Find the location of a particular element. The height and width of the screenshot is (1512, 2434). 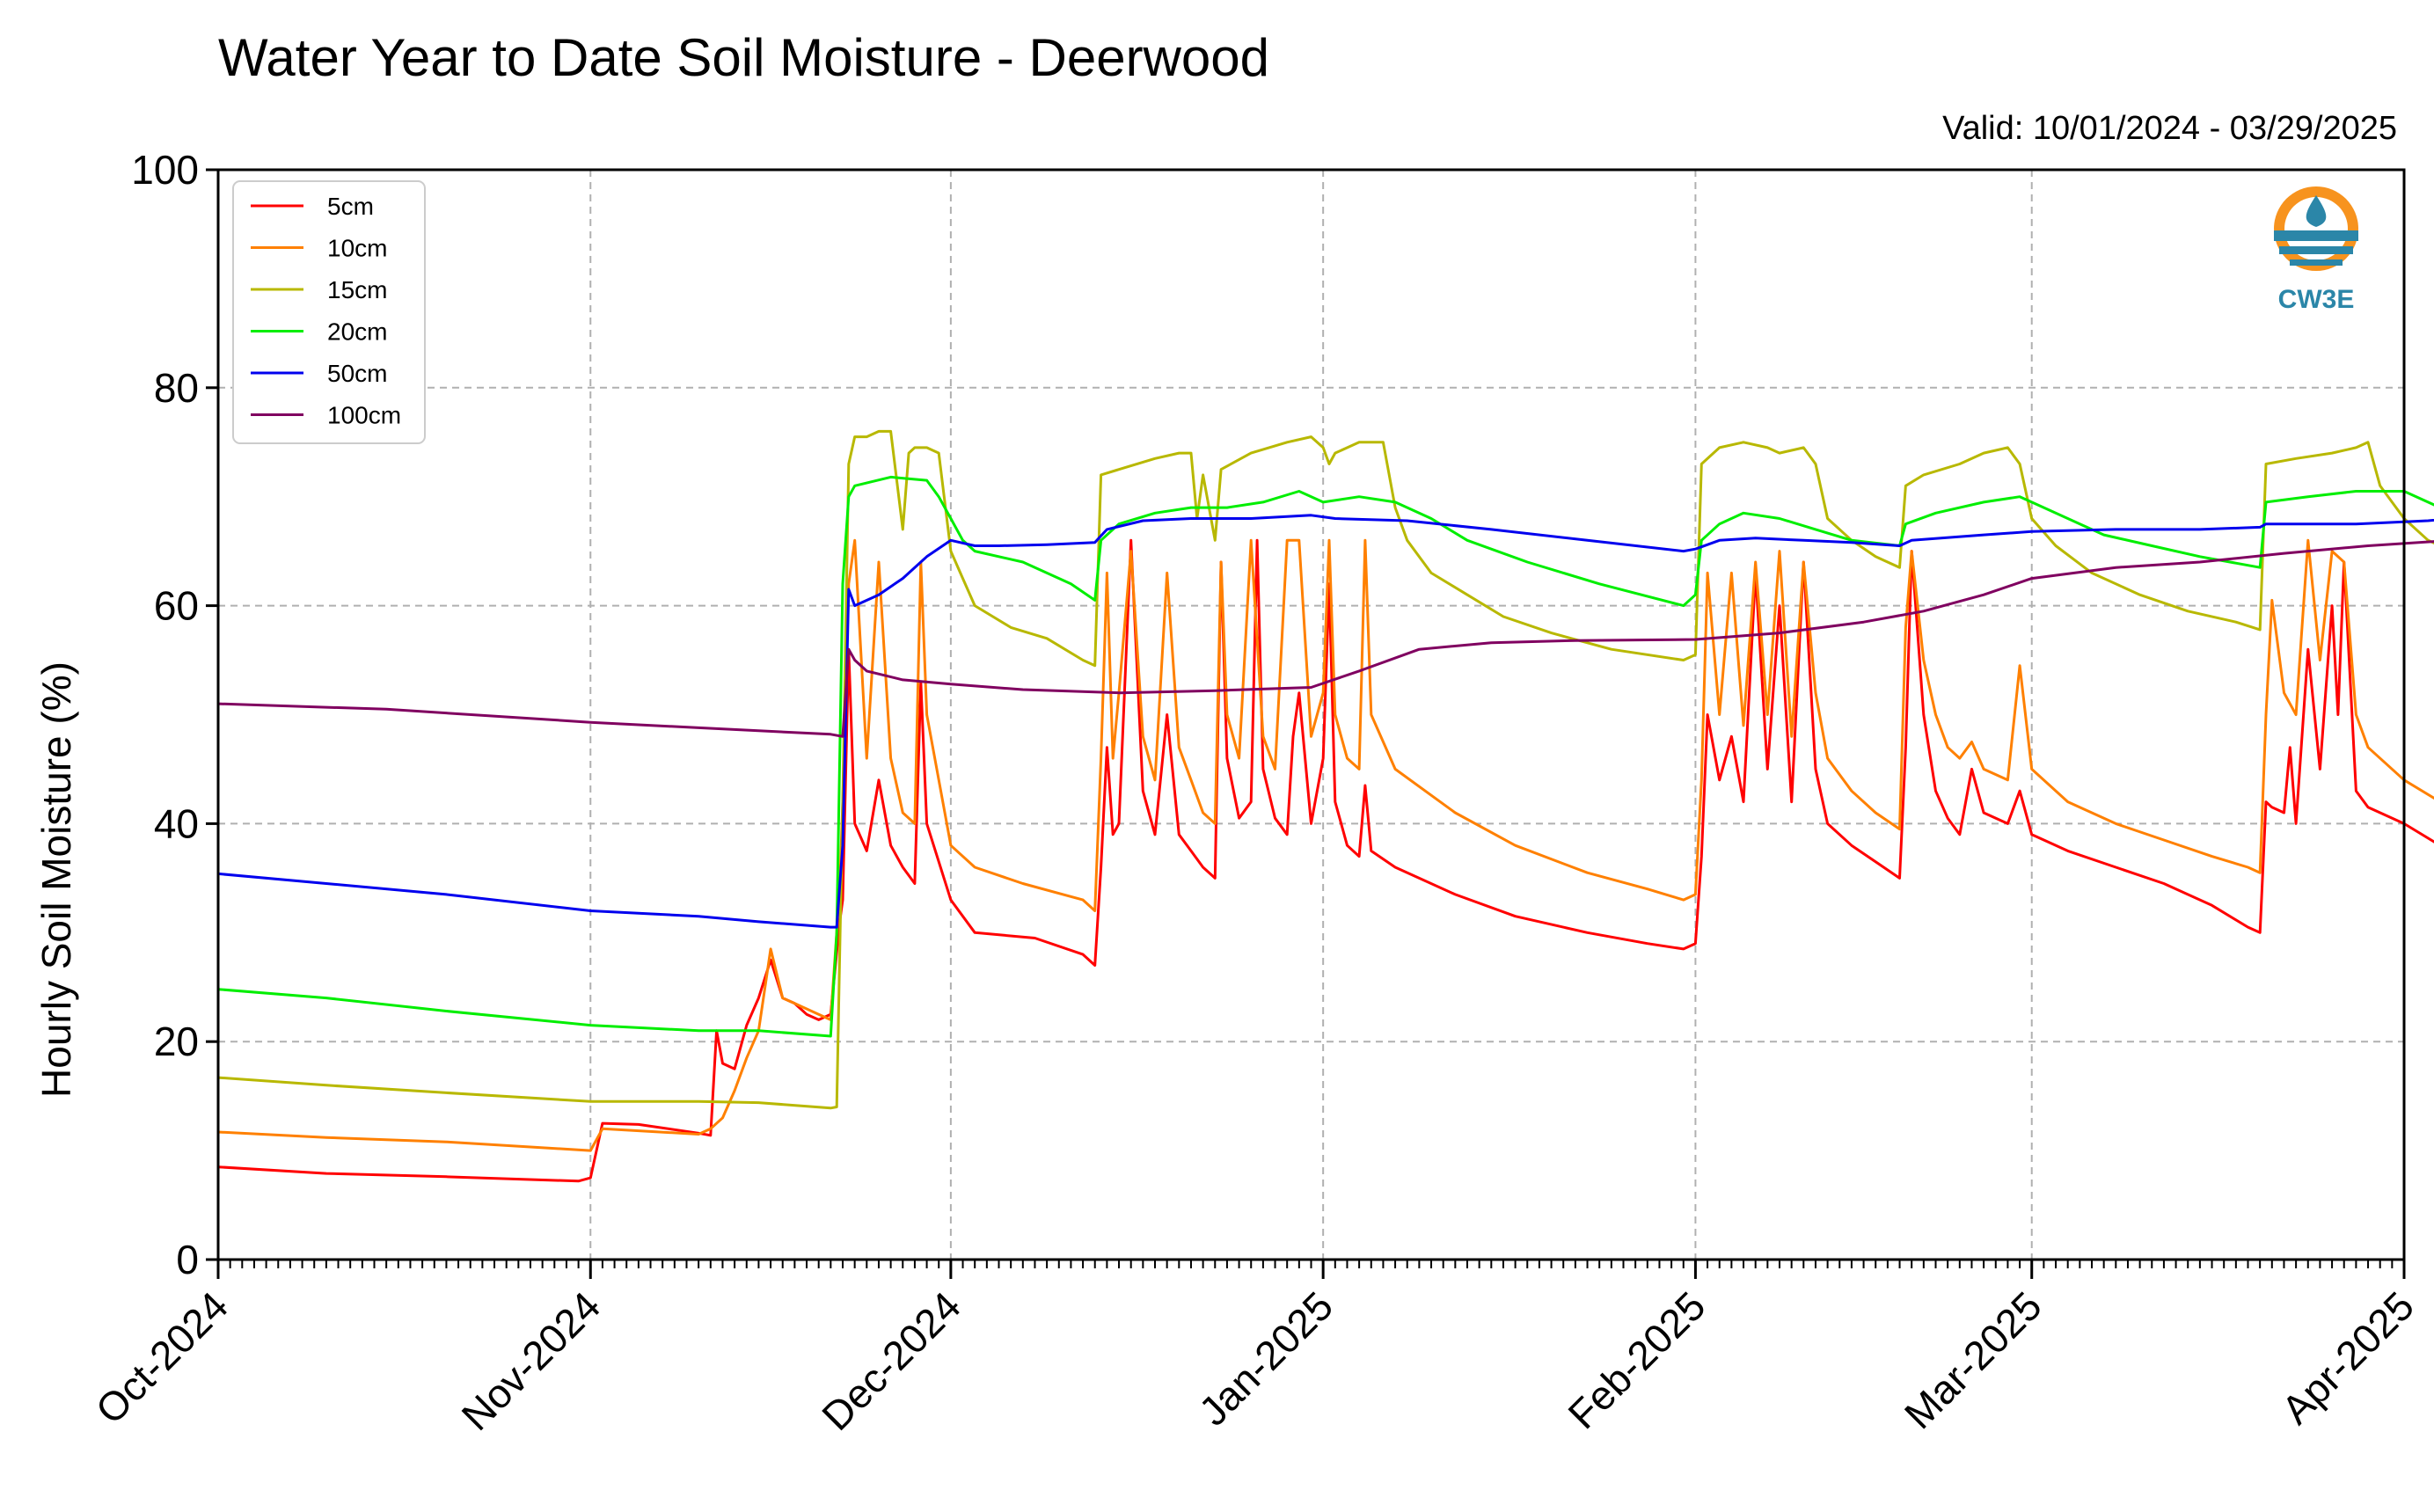

legend-label-50cm: 50cm is located at coordinates (357, 373).